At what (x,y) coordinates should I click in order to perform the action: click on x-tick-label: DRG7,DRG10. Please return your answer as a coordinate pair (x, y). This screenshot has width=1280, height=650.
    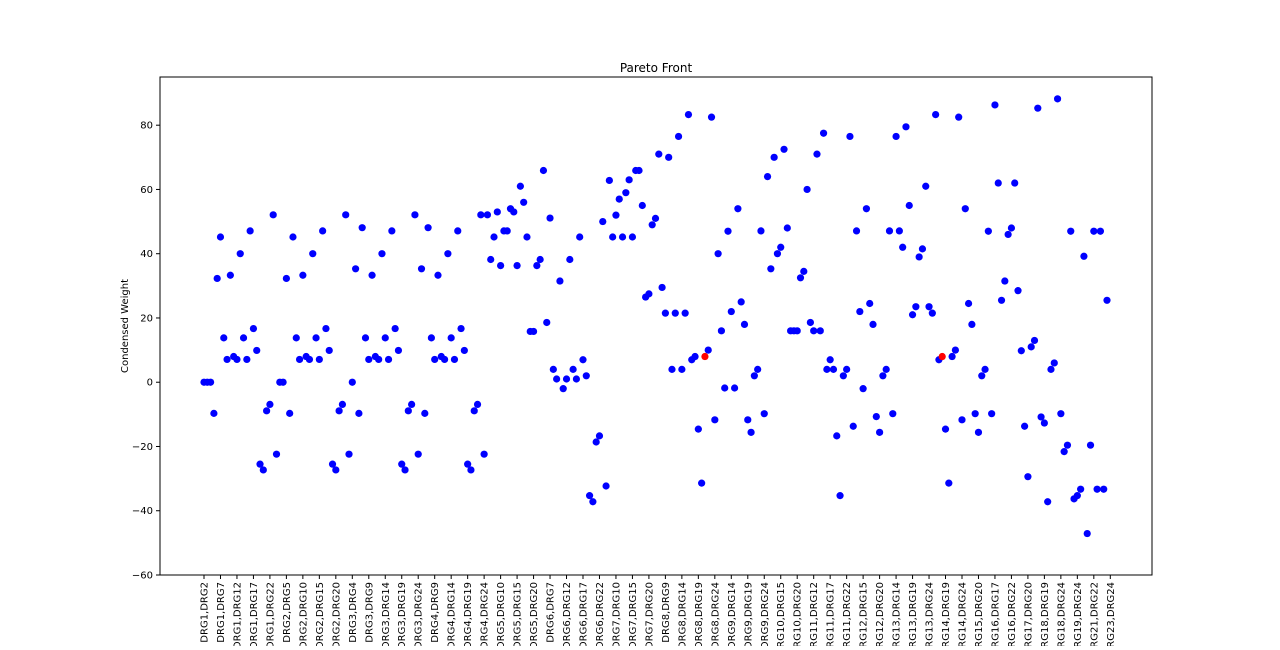
    Looking at the image, I should click on (616, 614).